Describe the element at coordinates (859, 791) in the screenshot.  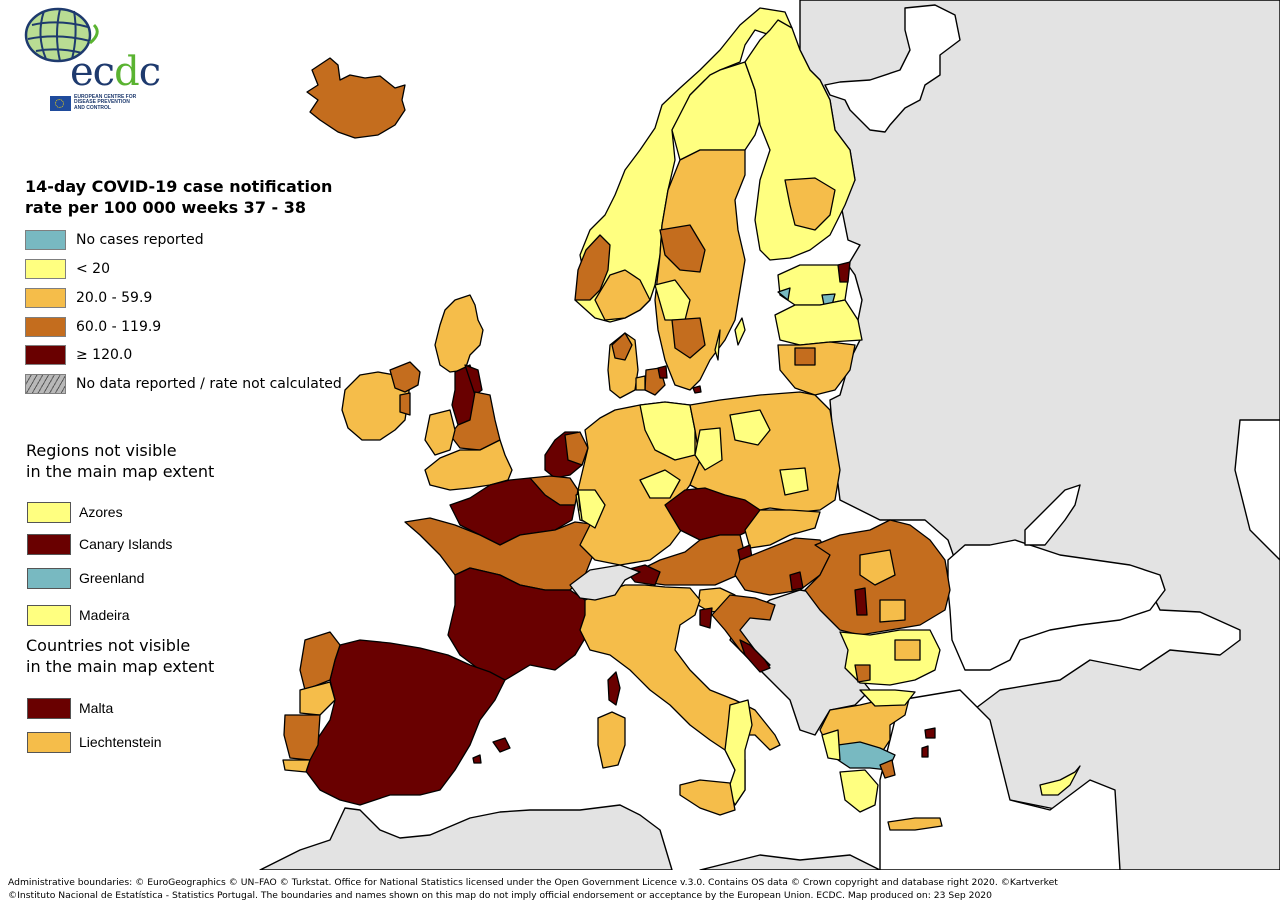
I see `peloponnese` at that location.